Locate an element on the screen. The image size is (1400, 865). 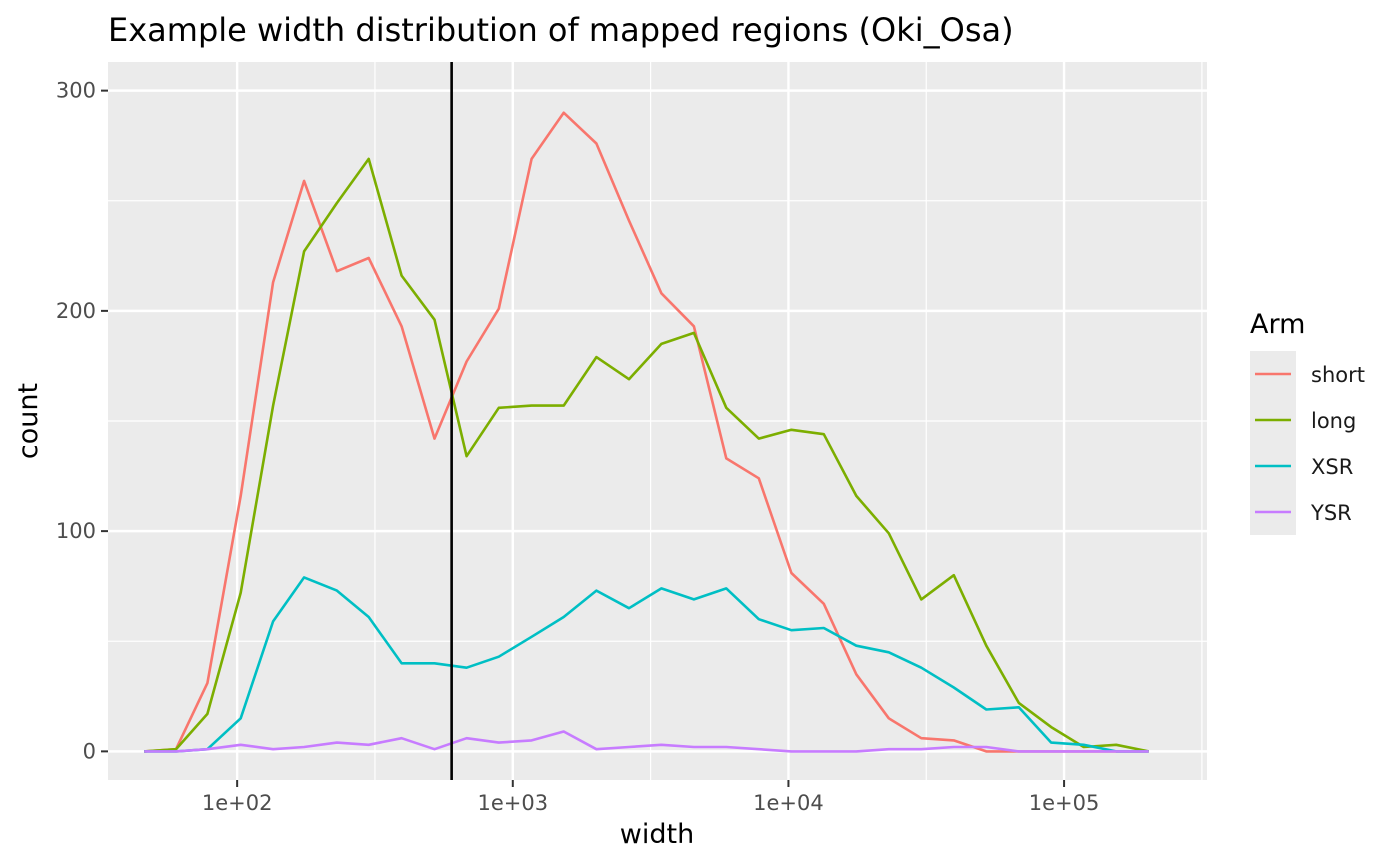
legend-title: Arm is located at coordinates (1277, 324).